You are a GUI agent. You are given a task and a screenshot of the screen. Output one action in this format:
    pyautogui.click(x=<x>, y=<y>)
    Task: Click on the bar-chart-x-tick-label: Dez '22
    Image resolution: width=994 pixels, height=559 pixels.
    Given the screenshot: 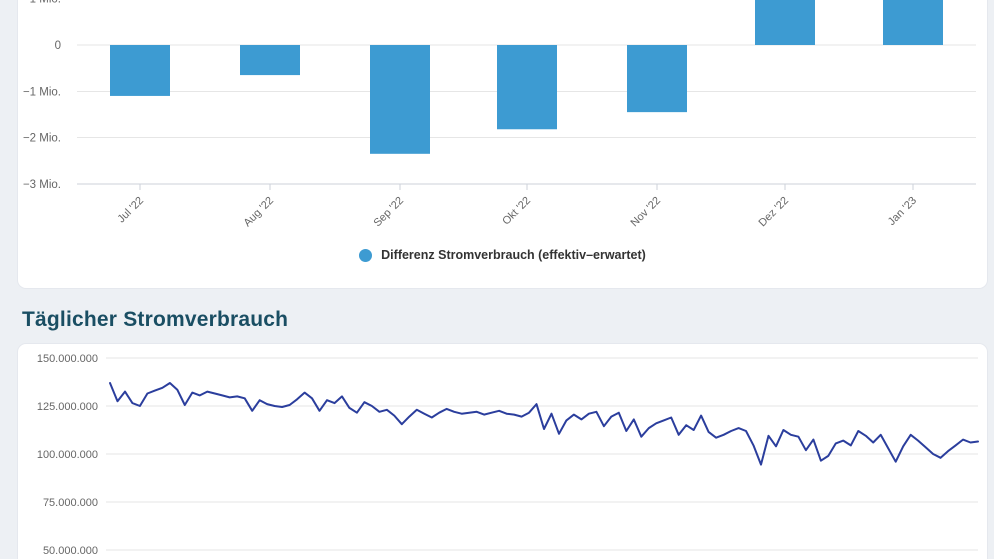 What is the action you would take?
    pyautogui.click(x=774, y=212)
    